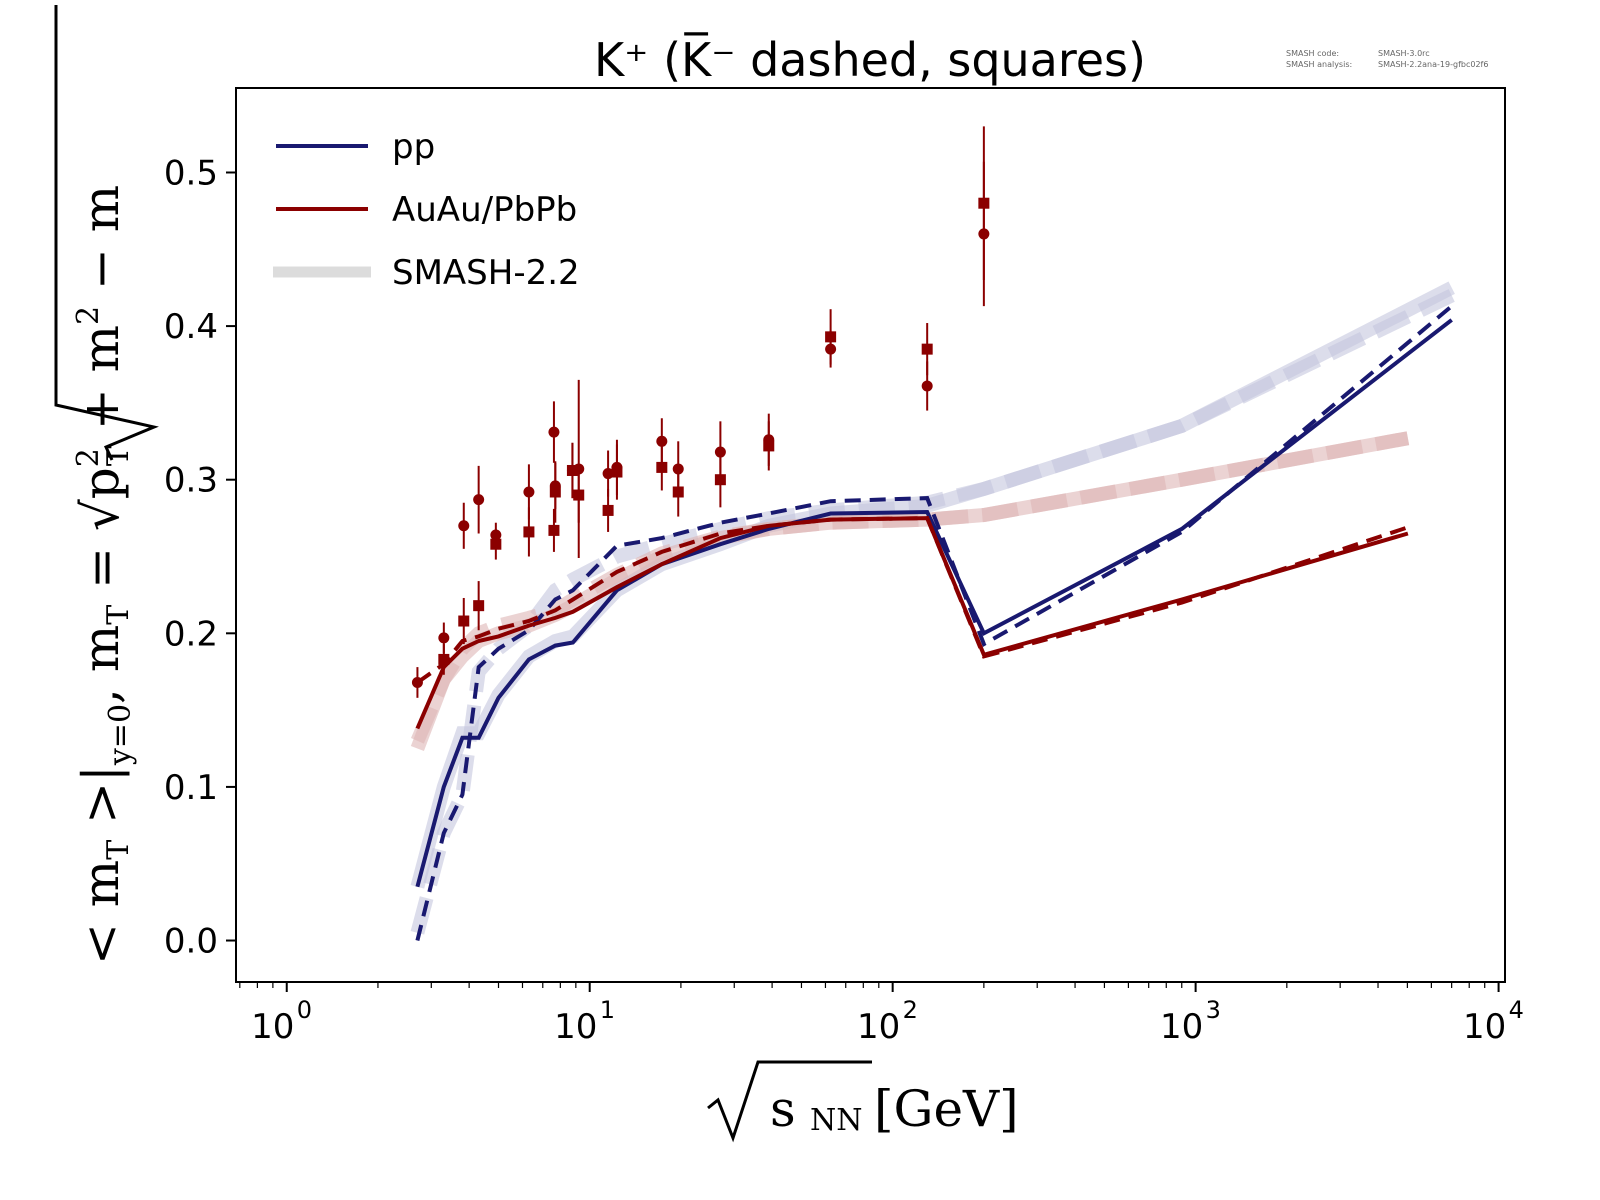  What do you see at coordinates (304, 1010) in the screenshot?
I see `x-tick-exponent: 0` at bounding box center [304, 1010].